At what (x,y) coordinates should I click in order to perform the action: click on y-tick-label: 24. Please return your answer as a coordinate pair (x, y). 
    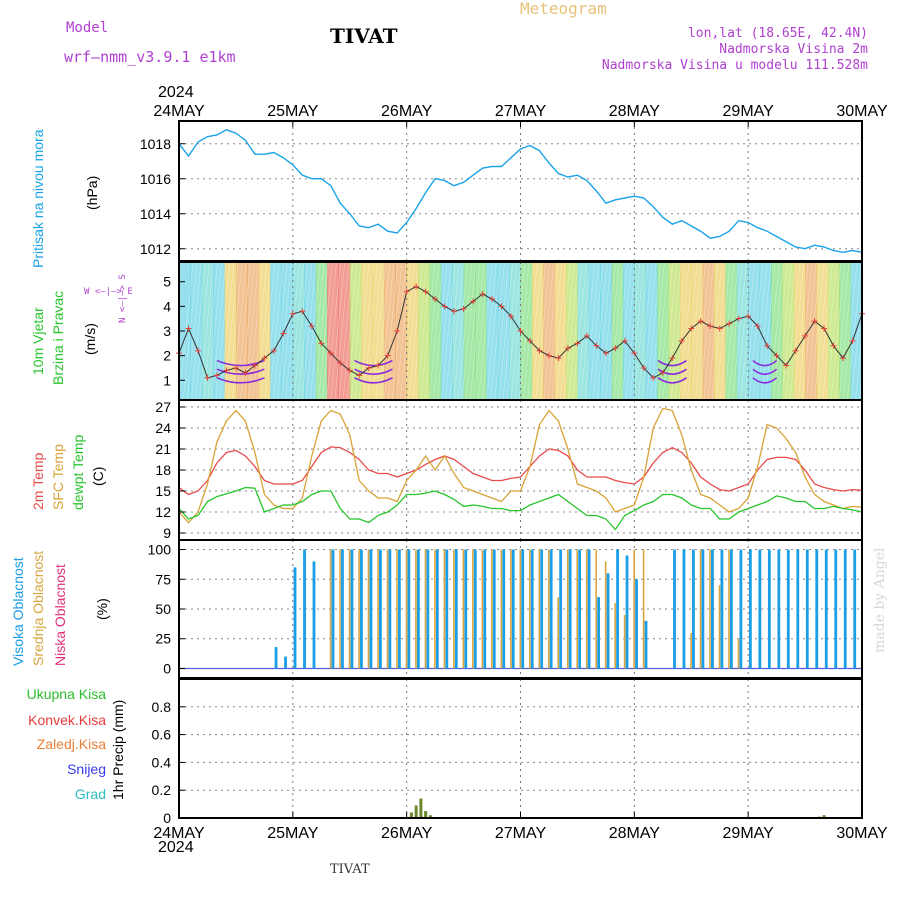
    Looking at the image, I should click on (163, 428).